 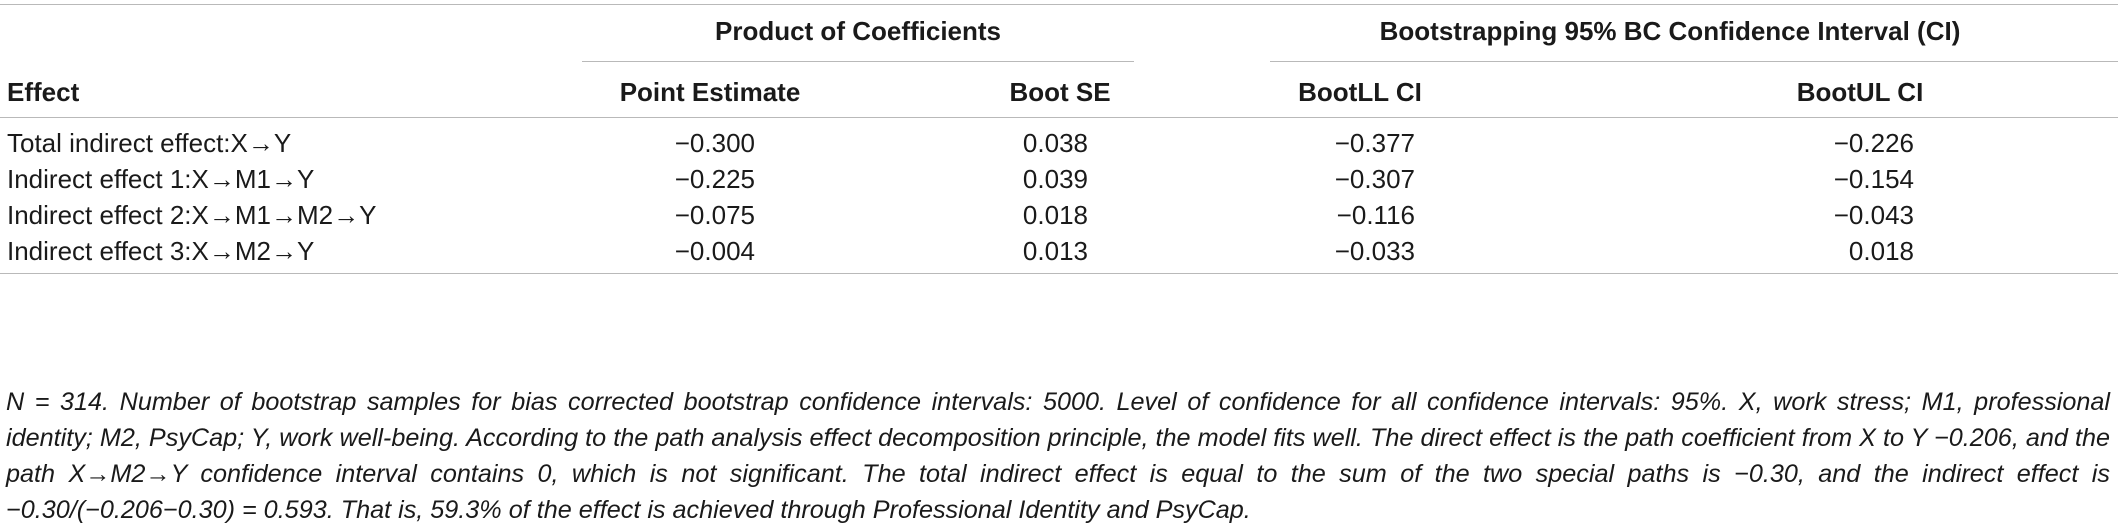 I want to click on group-rule-bootstrap, so click(x=1694, y=61).